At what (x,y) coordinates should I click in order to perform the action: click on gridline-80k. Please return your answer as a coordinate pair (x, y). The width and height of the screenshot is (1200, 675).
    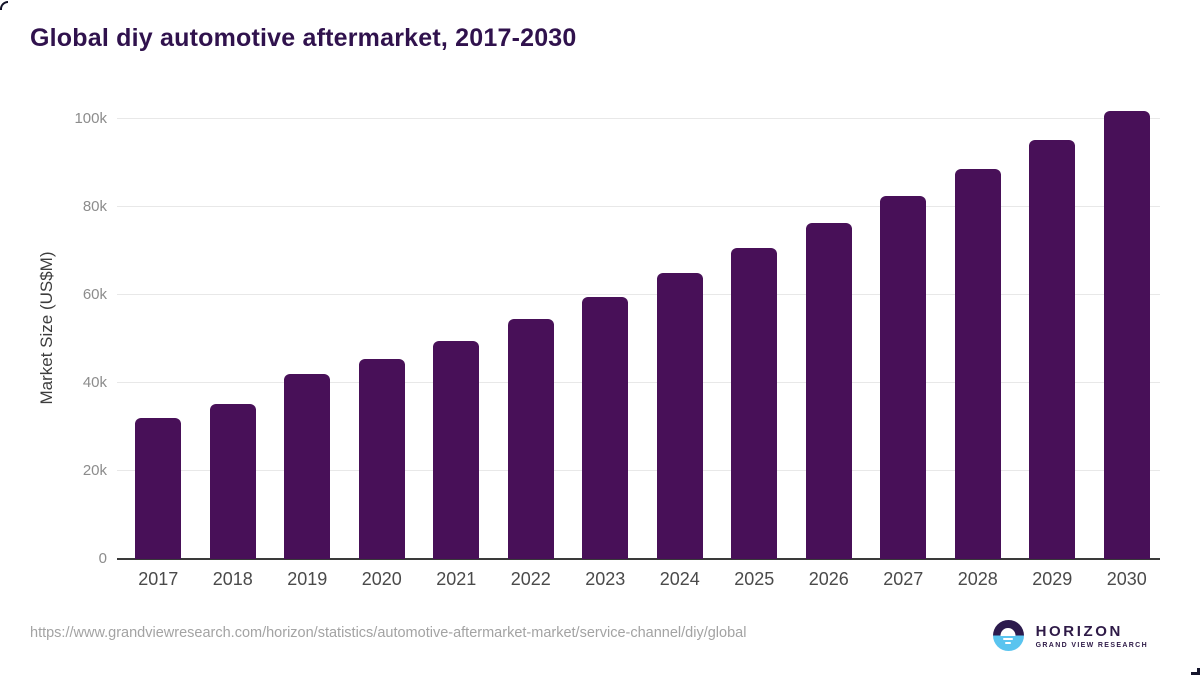
    Looking at the image, I should click on (638, 206).